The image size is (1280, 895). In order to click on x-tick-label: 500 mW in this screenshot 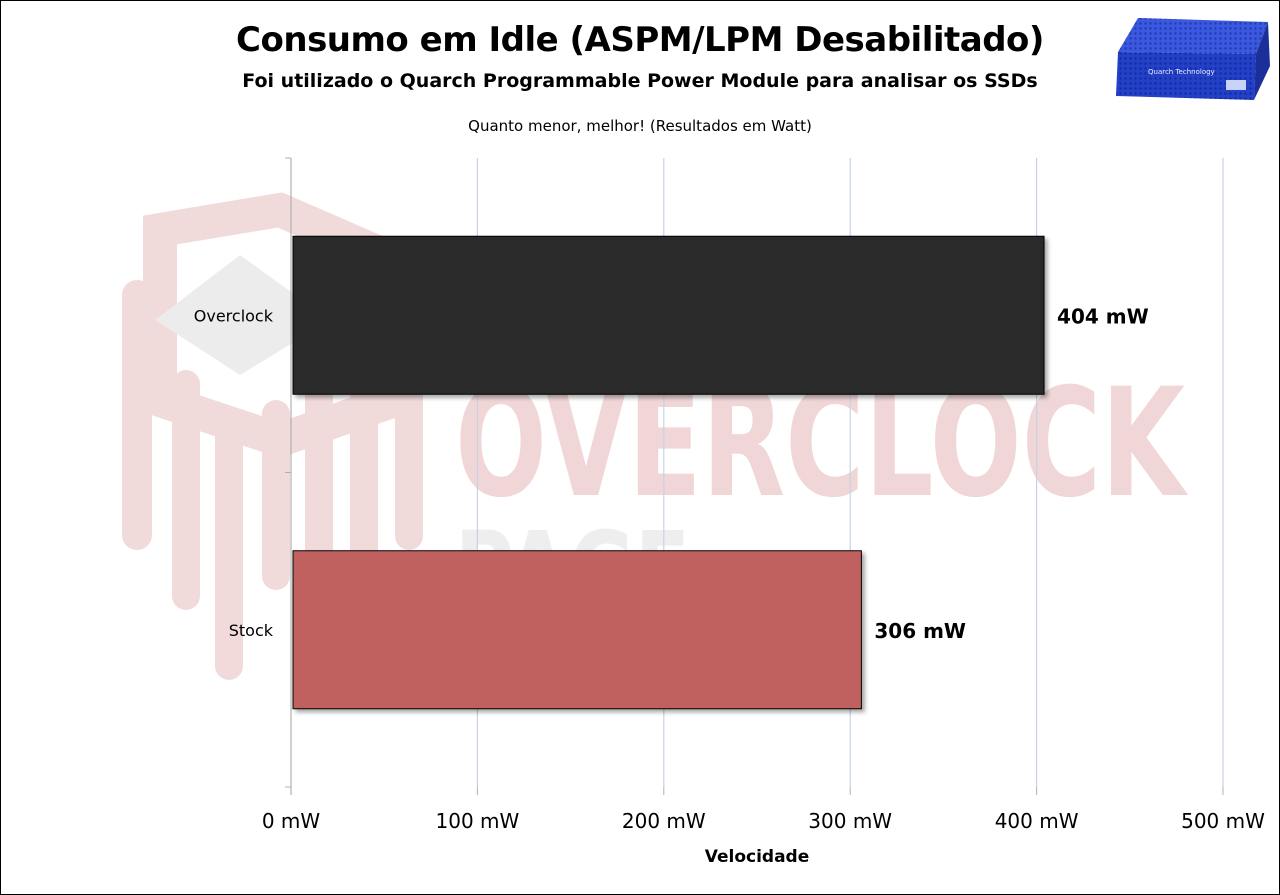, I will do `click(1223, 821)`.